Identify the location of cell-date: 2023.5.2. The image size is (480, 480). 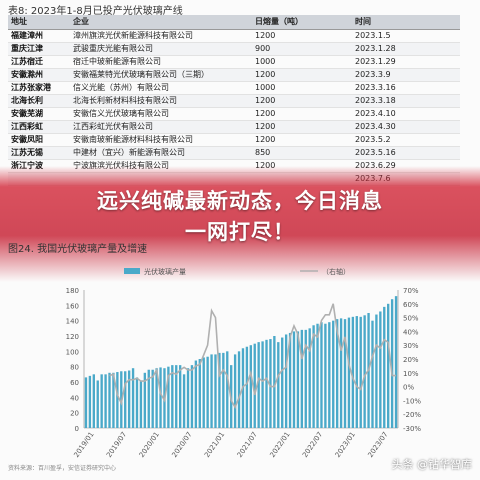
(406, 140).